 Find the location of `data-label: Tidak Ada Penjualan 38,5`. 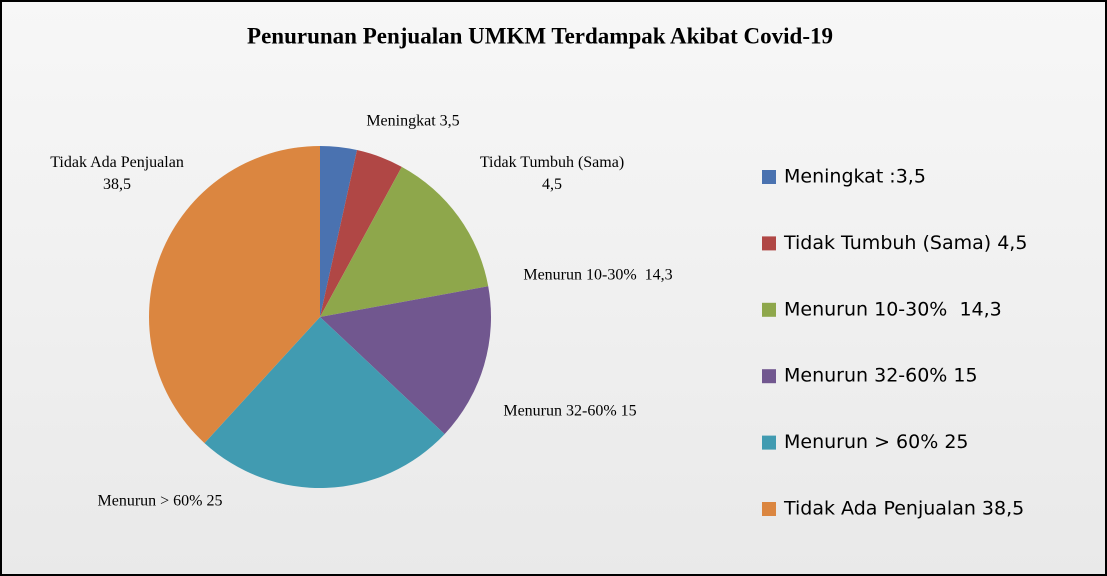

data-label: Tidak Ada Penjualan 38,5 is located at coordinates (117, 173).